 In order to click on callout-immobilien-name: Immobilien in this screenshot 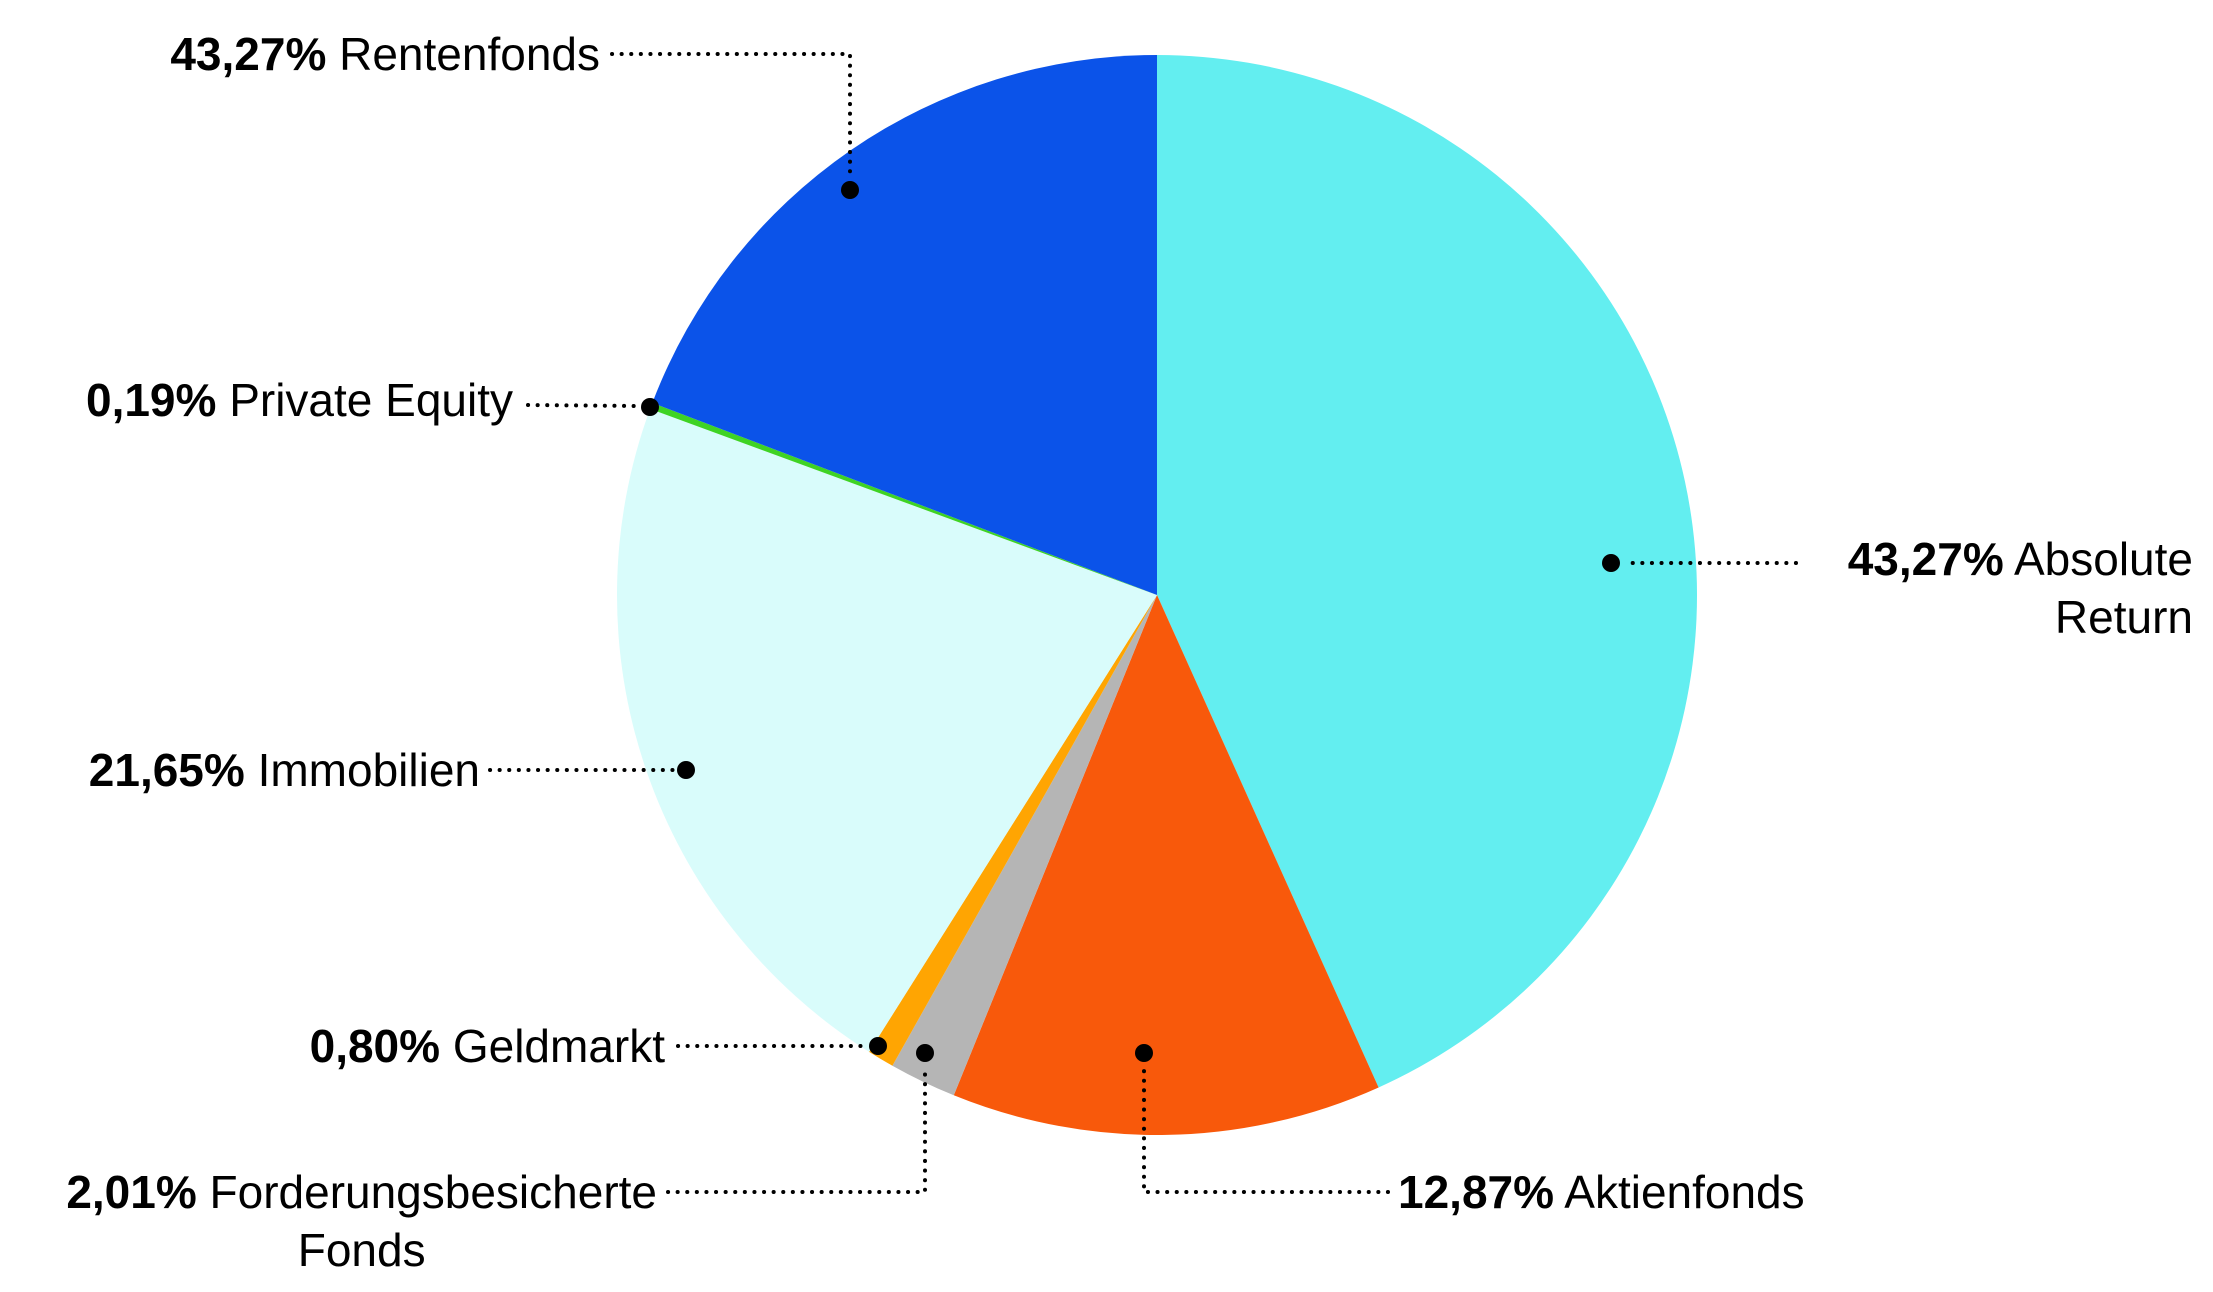, I will do `click(368, 770)`.